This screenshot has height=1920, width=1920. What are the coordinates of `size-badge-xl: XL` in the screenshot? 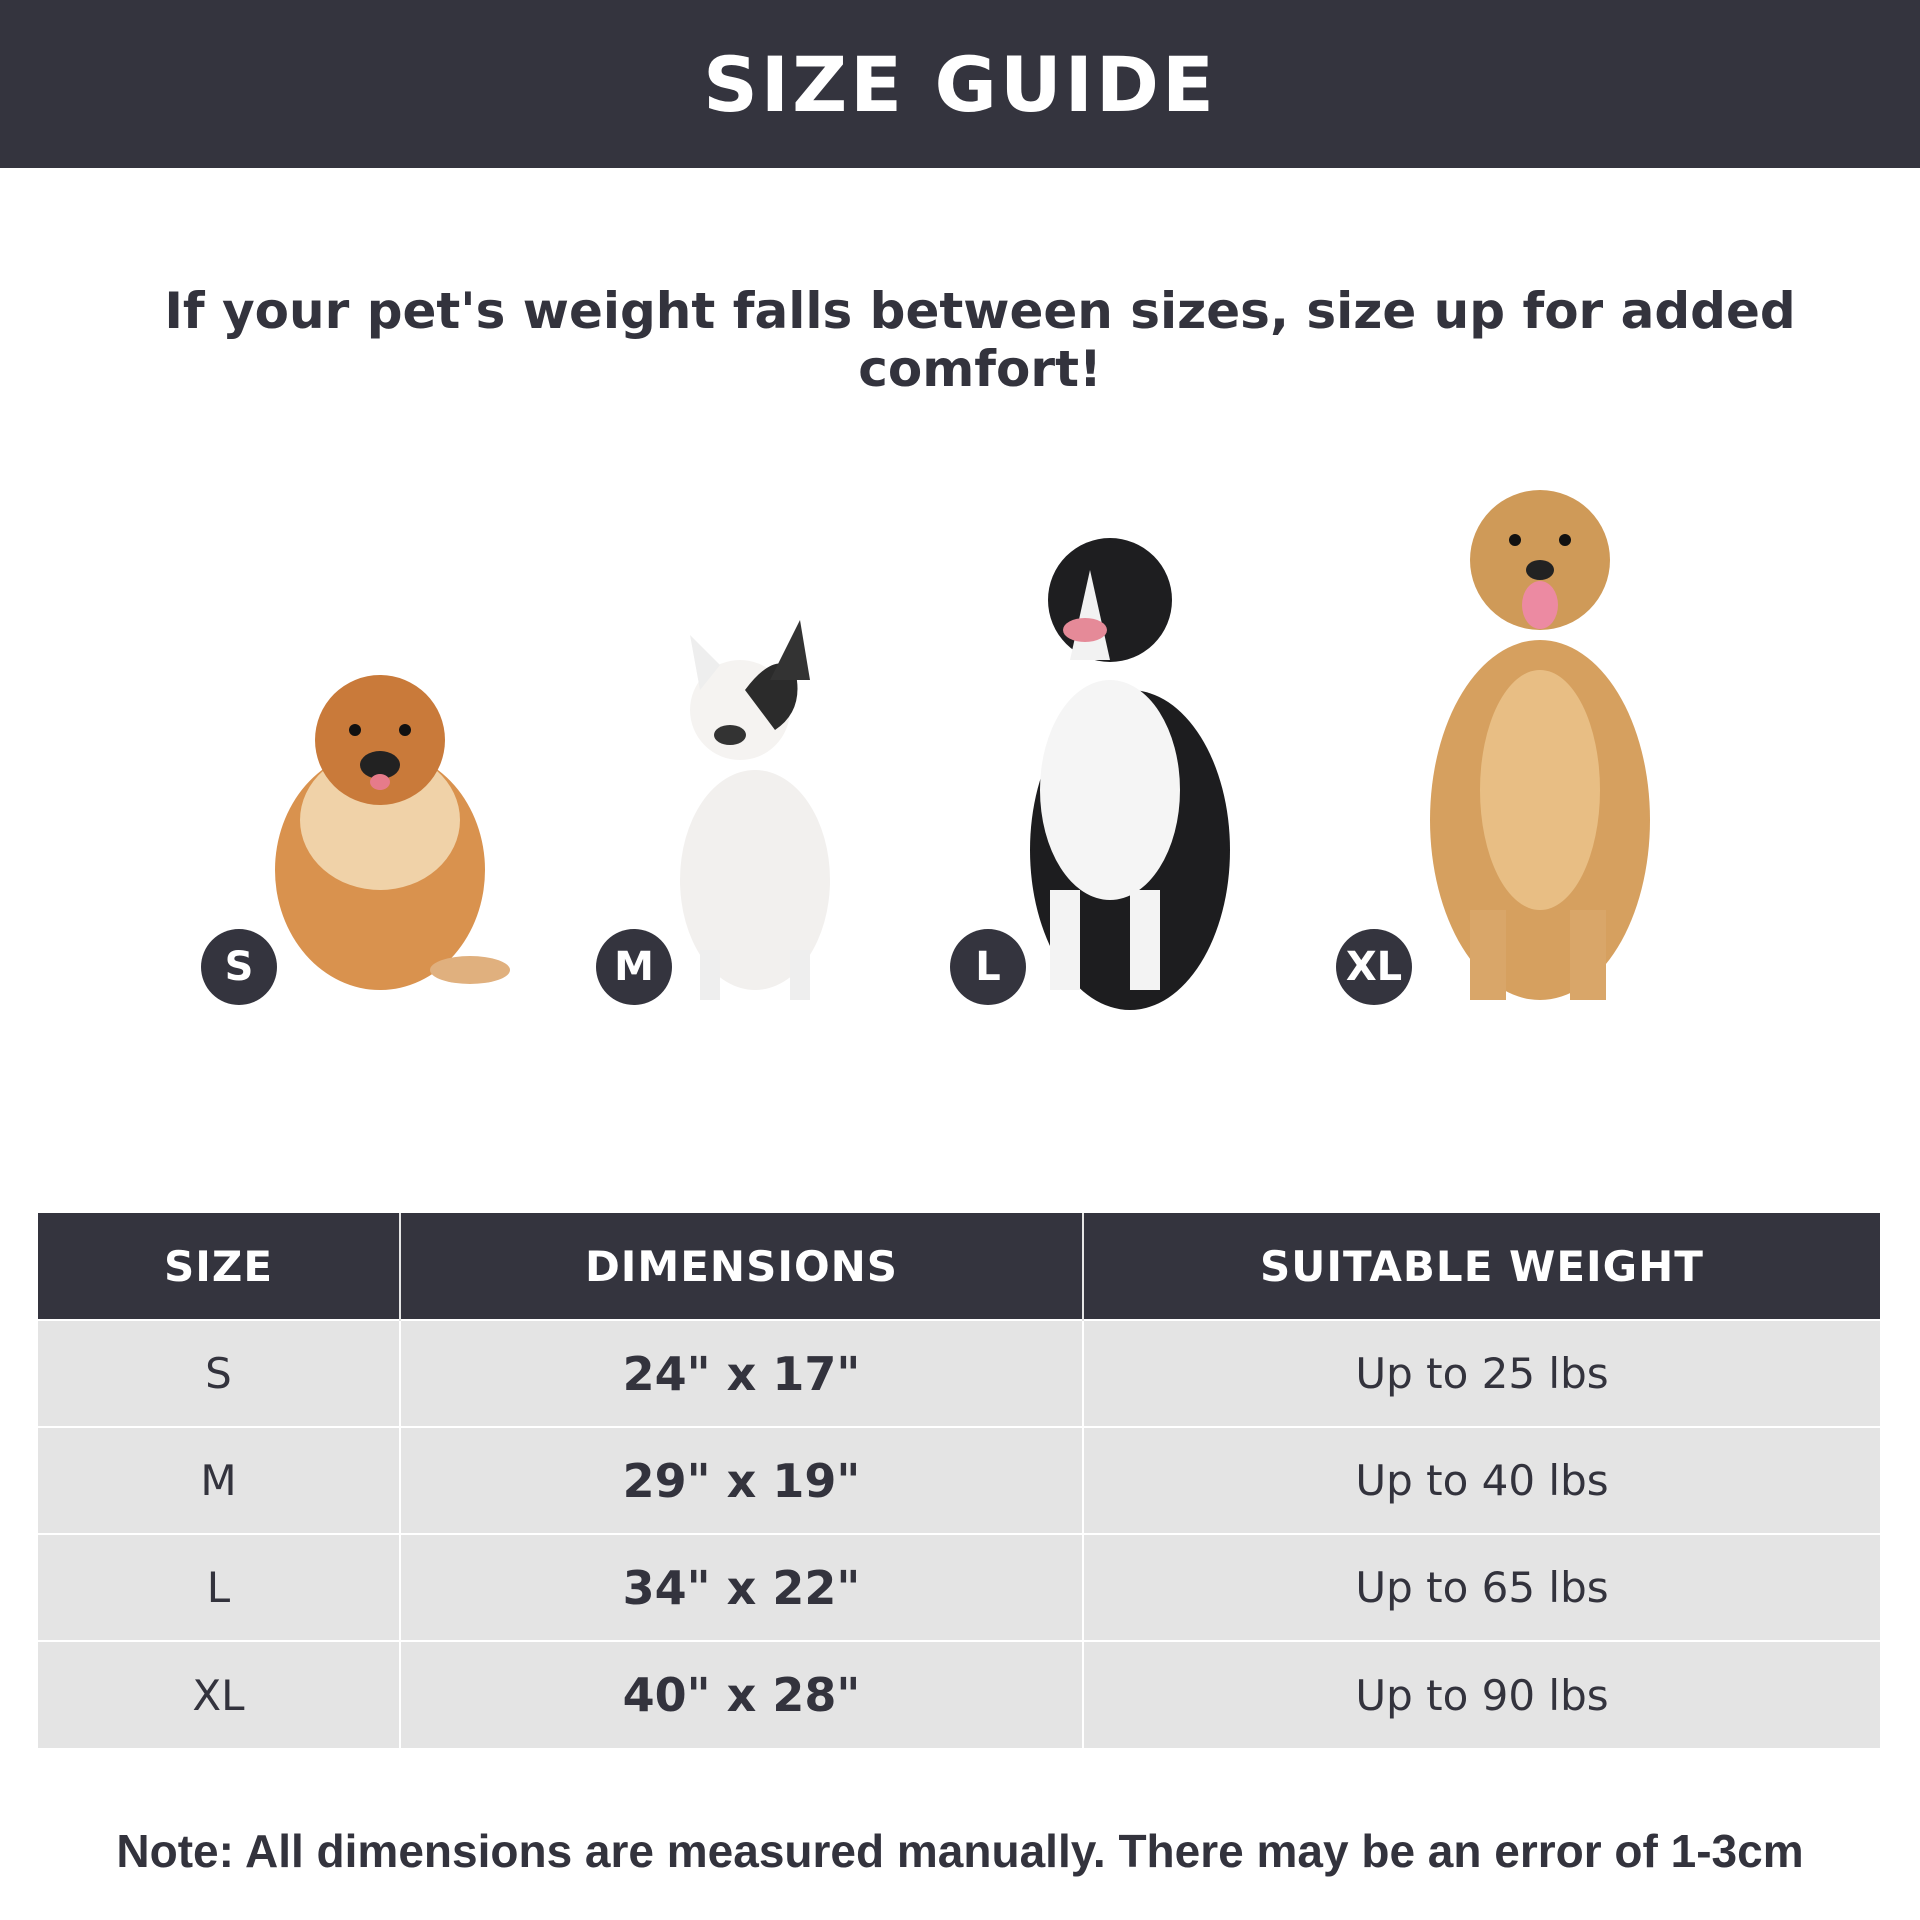 It's located at (1374, 967).